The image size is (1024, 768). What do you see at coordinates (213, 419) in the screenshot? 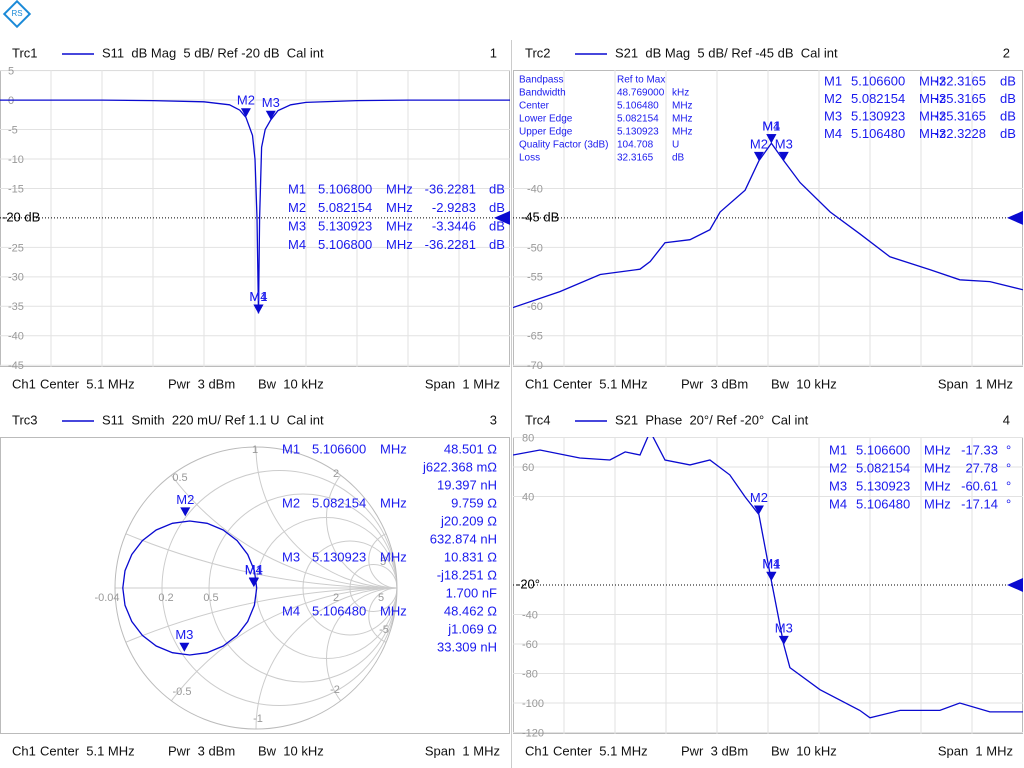
I see `trace-title: S11 Smith 220 mU/ Ref 1.1 U Cal int` at bounding box center [213, 419].